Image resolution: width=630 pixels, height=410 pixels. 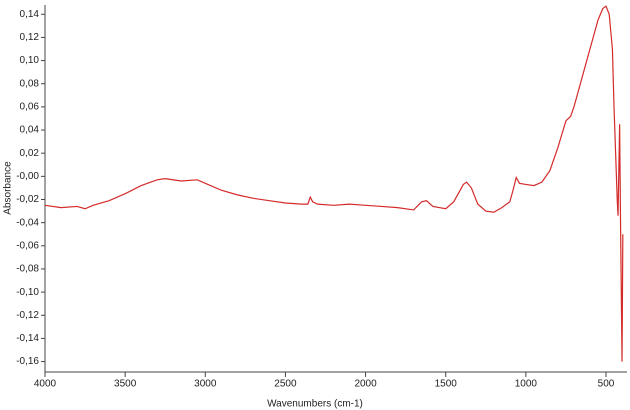 I want to click on x-axis-label: Wavenumbers (cm-1), so click(x=315, y=404).